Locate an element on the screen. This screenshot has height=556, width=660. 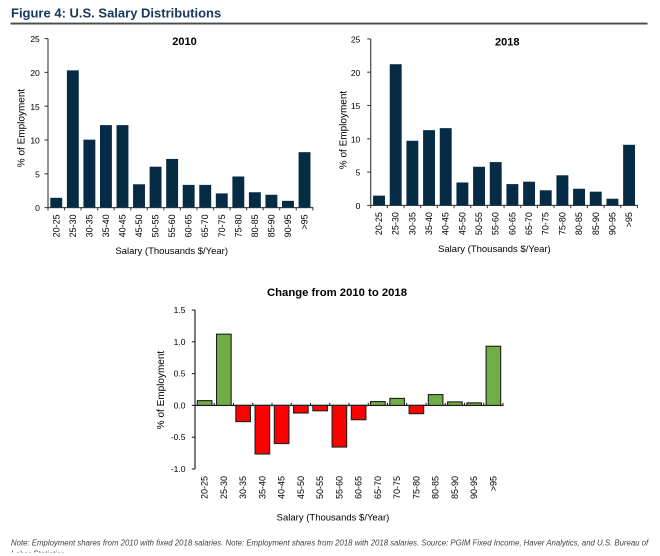
svg-text: 0.0 is located at coordinates (180, 405).